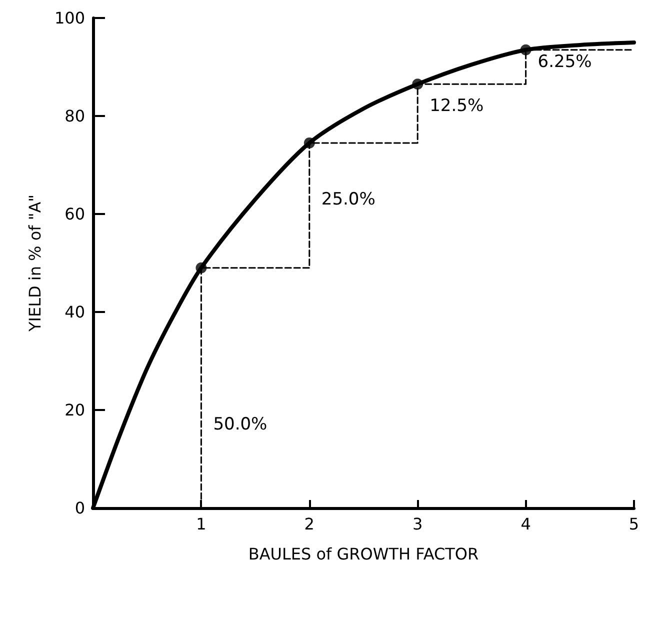 The height and width of the screenshot is (624, 662). I want to click on x-tick-label: 1, so click(201, 524).